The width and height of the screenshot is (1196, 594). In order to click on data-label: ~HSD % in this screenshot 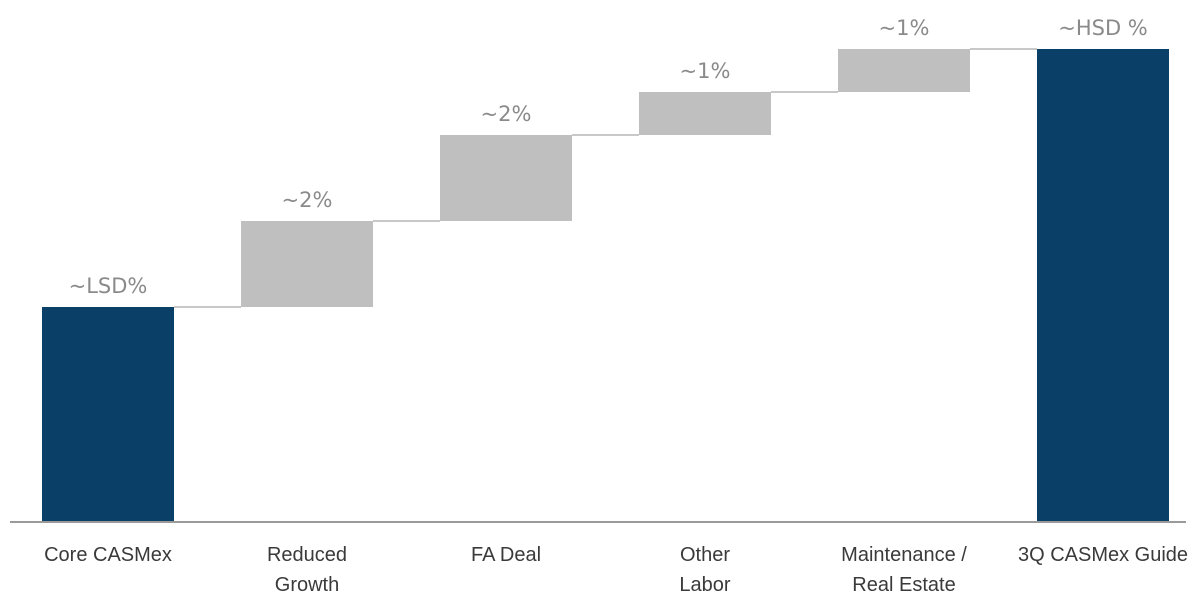, I will do `click(1103, 28)`.